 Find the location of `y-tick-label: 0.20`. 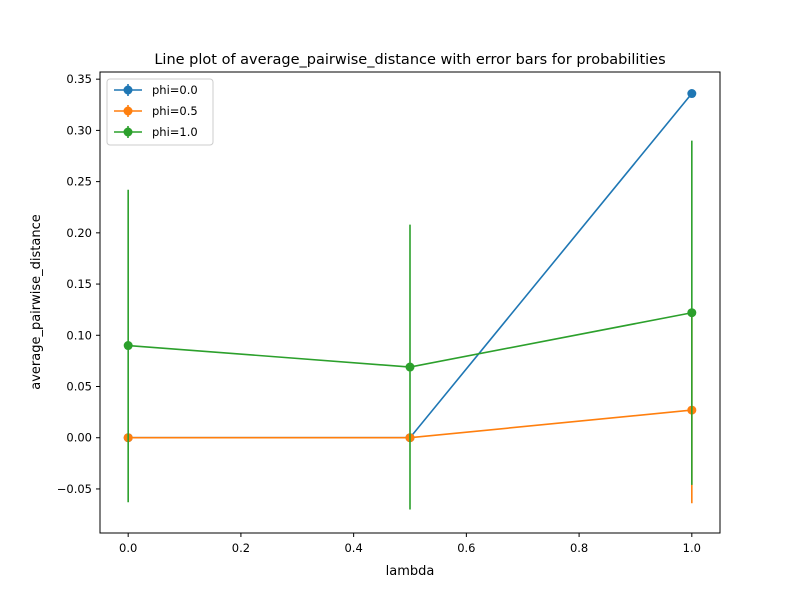

y-tick-label: 0.20 is located at coordinates (79, 233).